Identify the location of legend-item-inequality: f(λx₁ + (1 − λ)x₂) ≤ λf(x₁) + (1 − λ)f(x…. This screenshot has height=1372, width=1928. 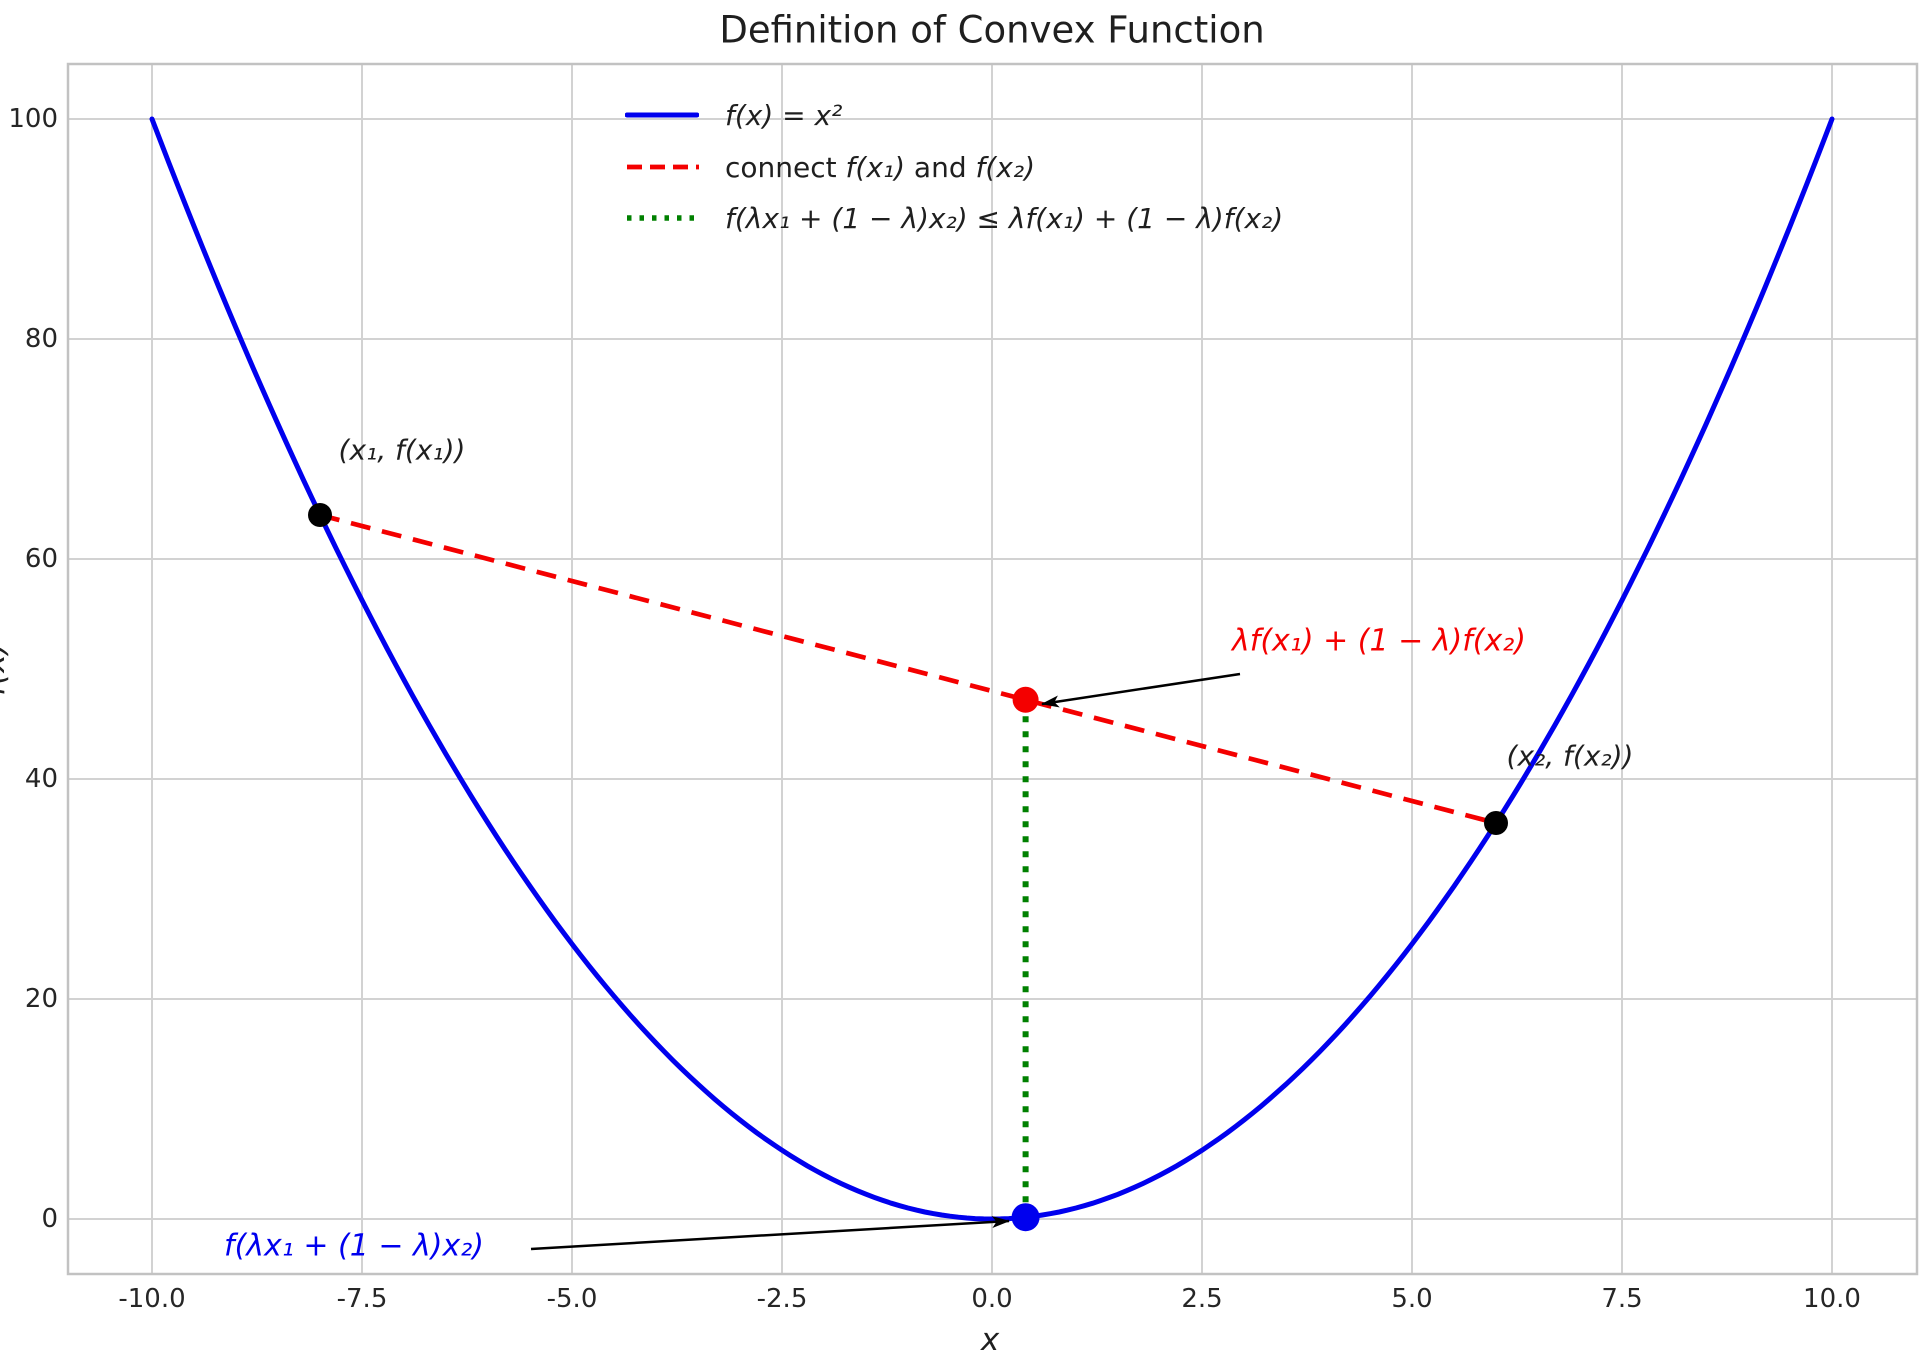
(954, 218).